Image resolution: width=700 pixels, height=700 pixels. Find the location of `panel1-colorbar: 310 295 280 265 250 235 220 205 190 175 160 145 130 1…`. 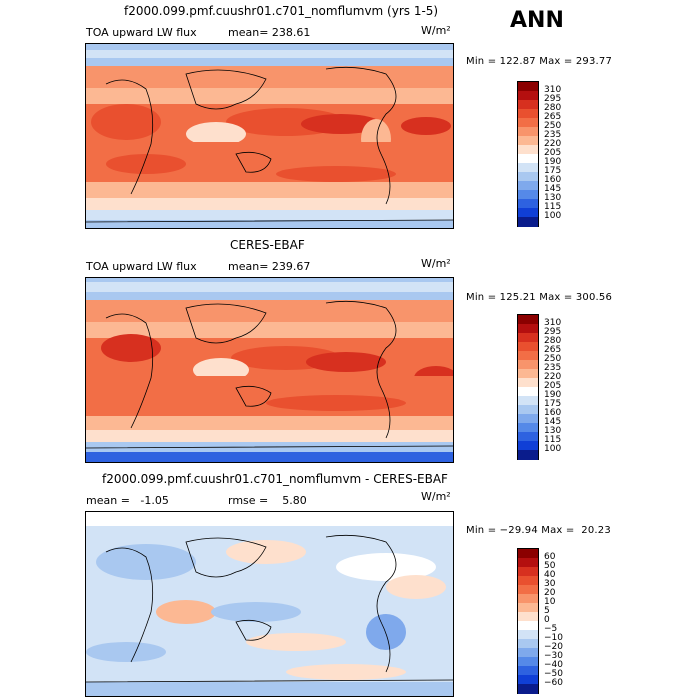

panel1-colorbar: 310 295 280 265 250 235 220 205 190 175 160 145 130 1… is located at coordinates (539, 154).